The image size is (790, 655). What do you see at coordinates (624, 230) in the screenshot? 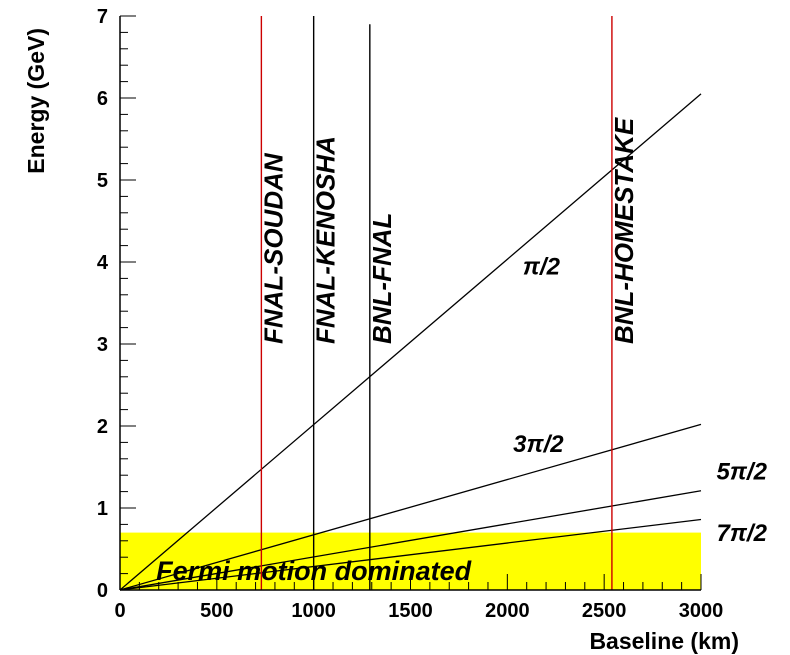
I see `baseline-label-bnl-homestake: BNL-HOMESTAKE` at bounding box center [624, 230].